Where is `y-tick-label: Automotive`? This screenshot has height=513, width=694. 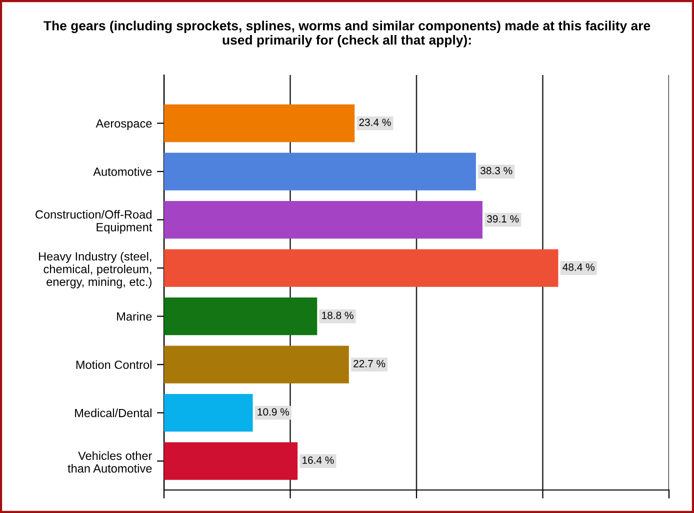
y-tick-label: Automotive is located at coordinates (122, 171).